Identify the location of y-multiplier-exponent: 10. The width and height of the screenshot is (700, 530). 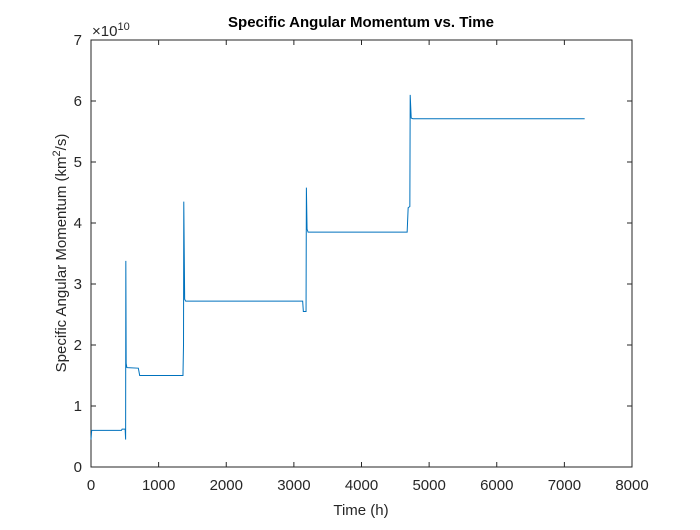
(123, 27).